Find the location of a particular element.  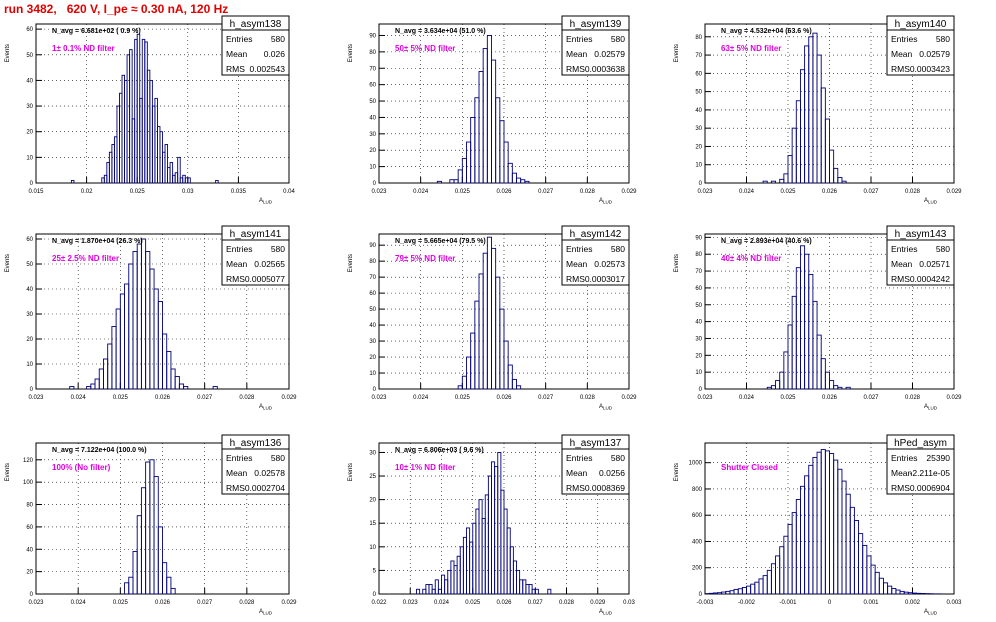

filter-label: 1± 0.1% ND filter is located at coordinates (83, 48).